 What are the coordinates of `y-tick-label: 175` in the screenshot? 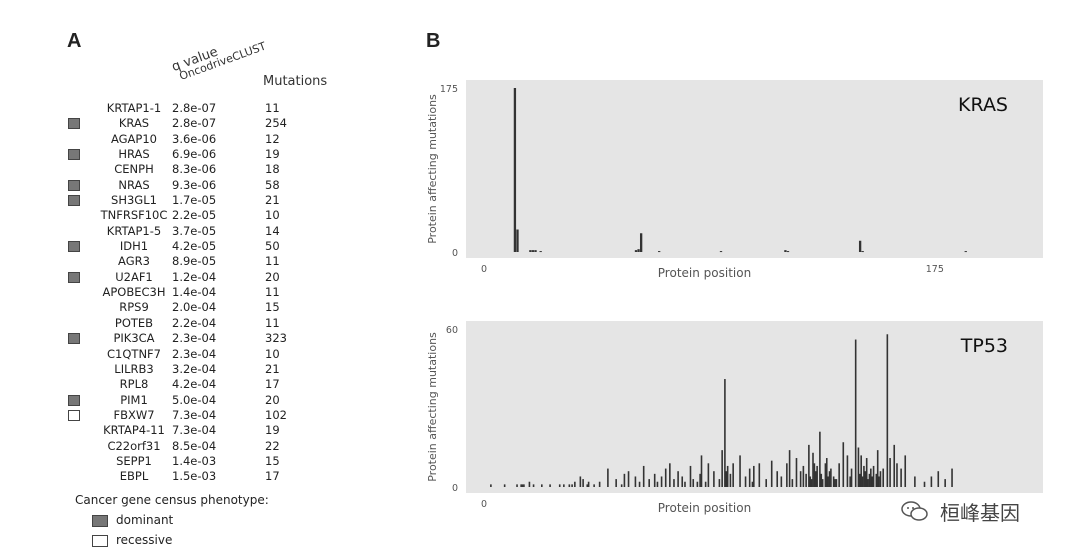 It's located at (449, 89).